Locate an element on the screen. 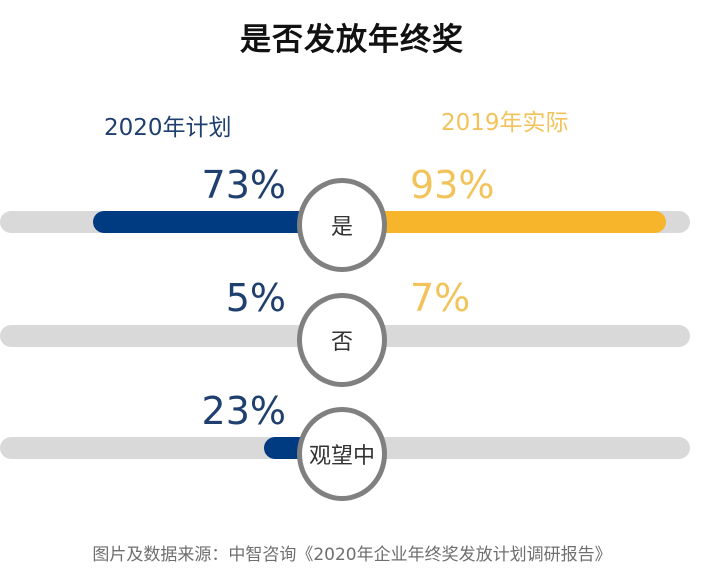 The image size is (704, 582). category-badge-no: 否 is located at coordinates (342, 340).